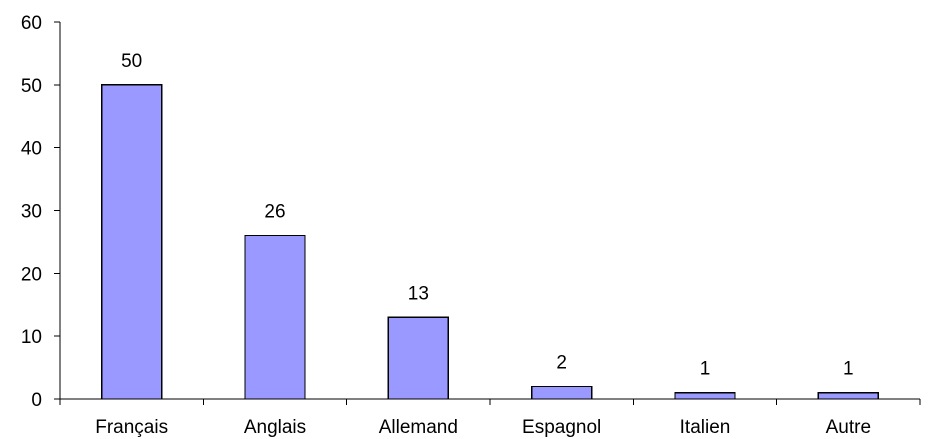 This screenshot has height=439, width=929. Describe the element at coordinates (31, 23) in the screenshot. I see `y-tick-label: 60` at that location.